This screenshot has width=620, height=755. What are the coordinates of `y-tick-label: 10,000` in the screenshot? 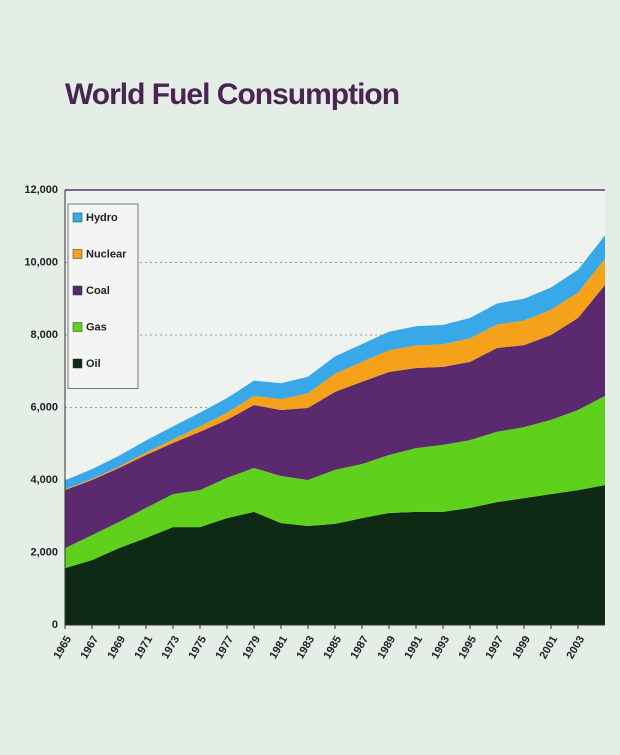 It's located at (41, 262).